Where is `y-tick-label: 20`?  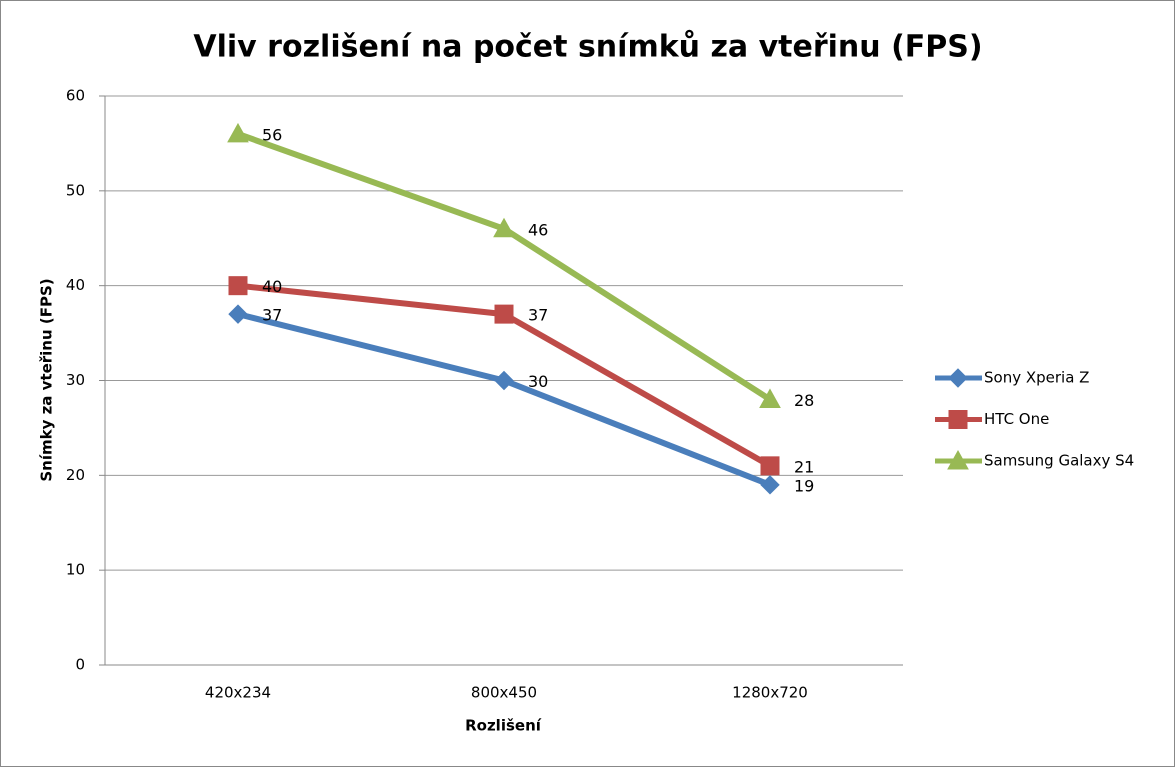
y-tick-label: 20 is located at coordinates (75, 475).